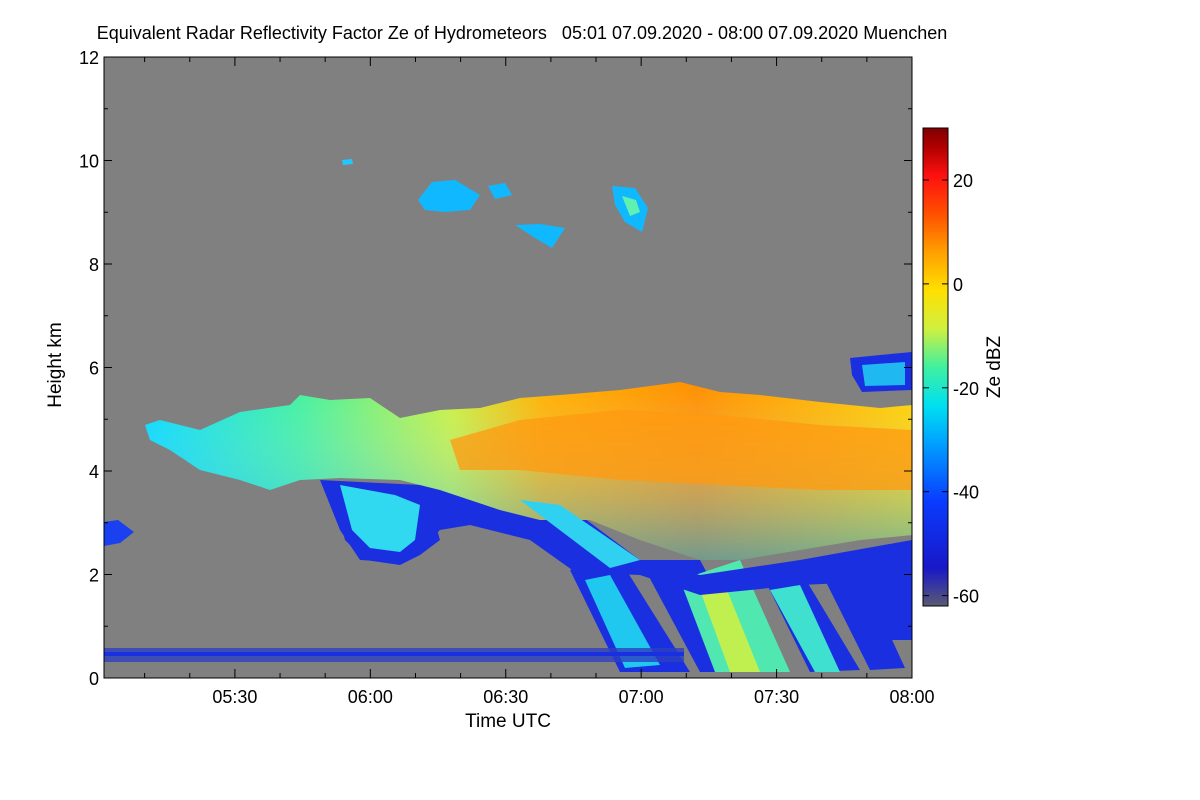 This screenshot has height=800, width=1200. I want to click on surface-clutter, so click(394, 654).